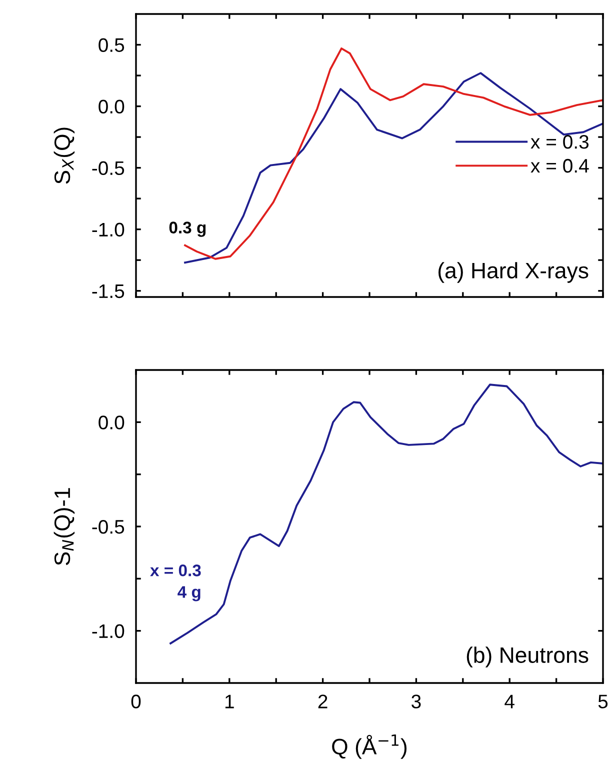 The width and height of the screenshot is (614, 780). I want to click on y-axis-title: S$_{X}$(Q), so click(64, 156).